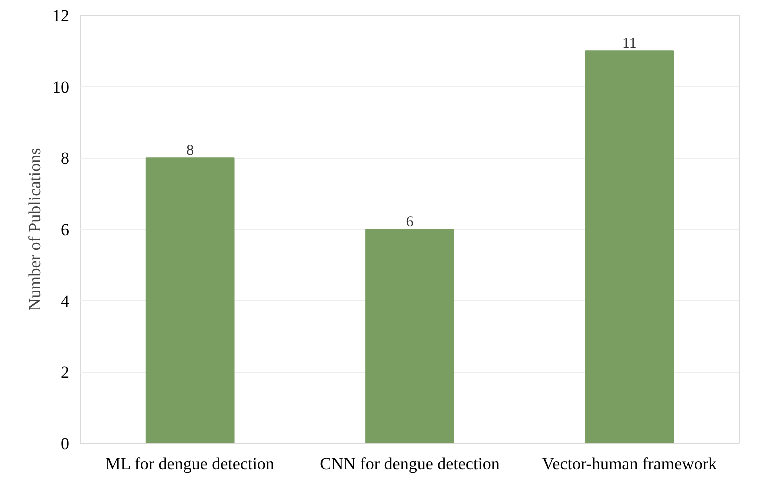 The height and width of the screenshot is (481, 761). What do you see at coordinates (410, 464) in the screenshot?
I see `x-tick-label: CNN for dengue detection` at bounding box center [410, 464].